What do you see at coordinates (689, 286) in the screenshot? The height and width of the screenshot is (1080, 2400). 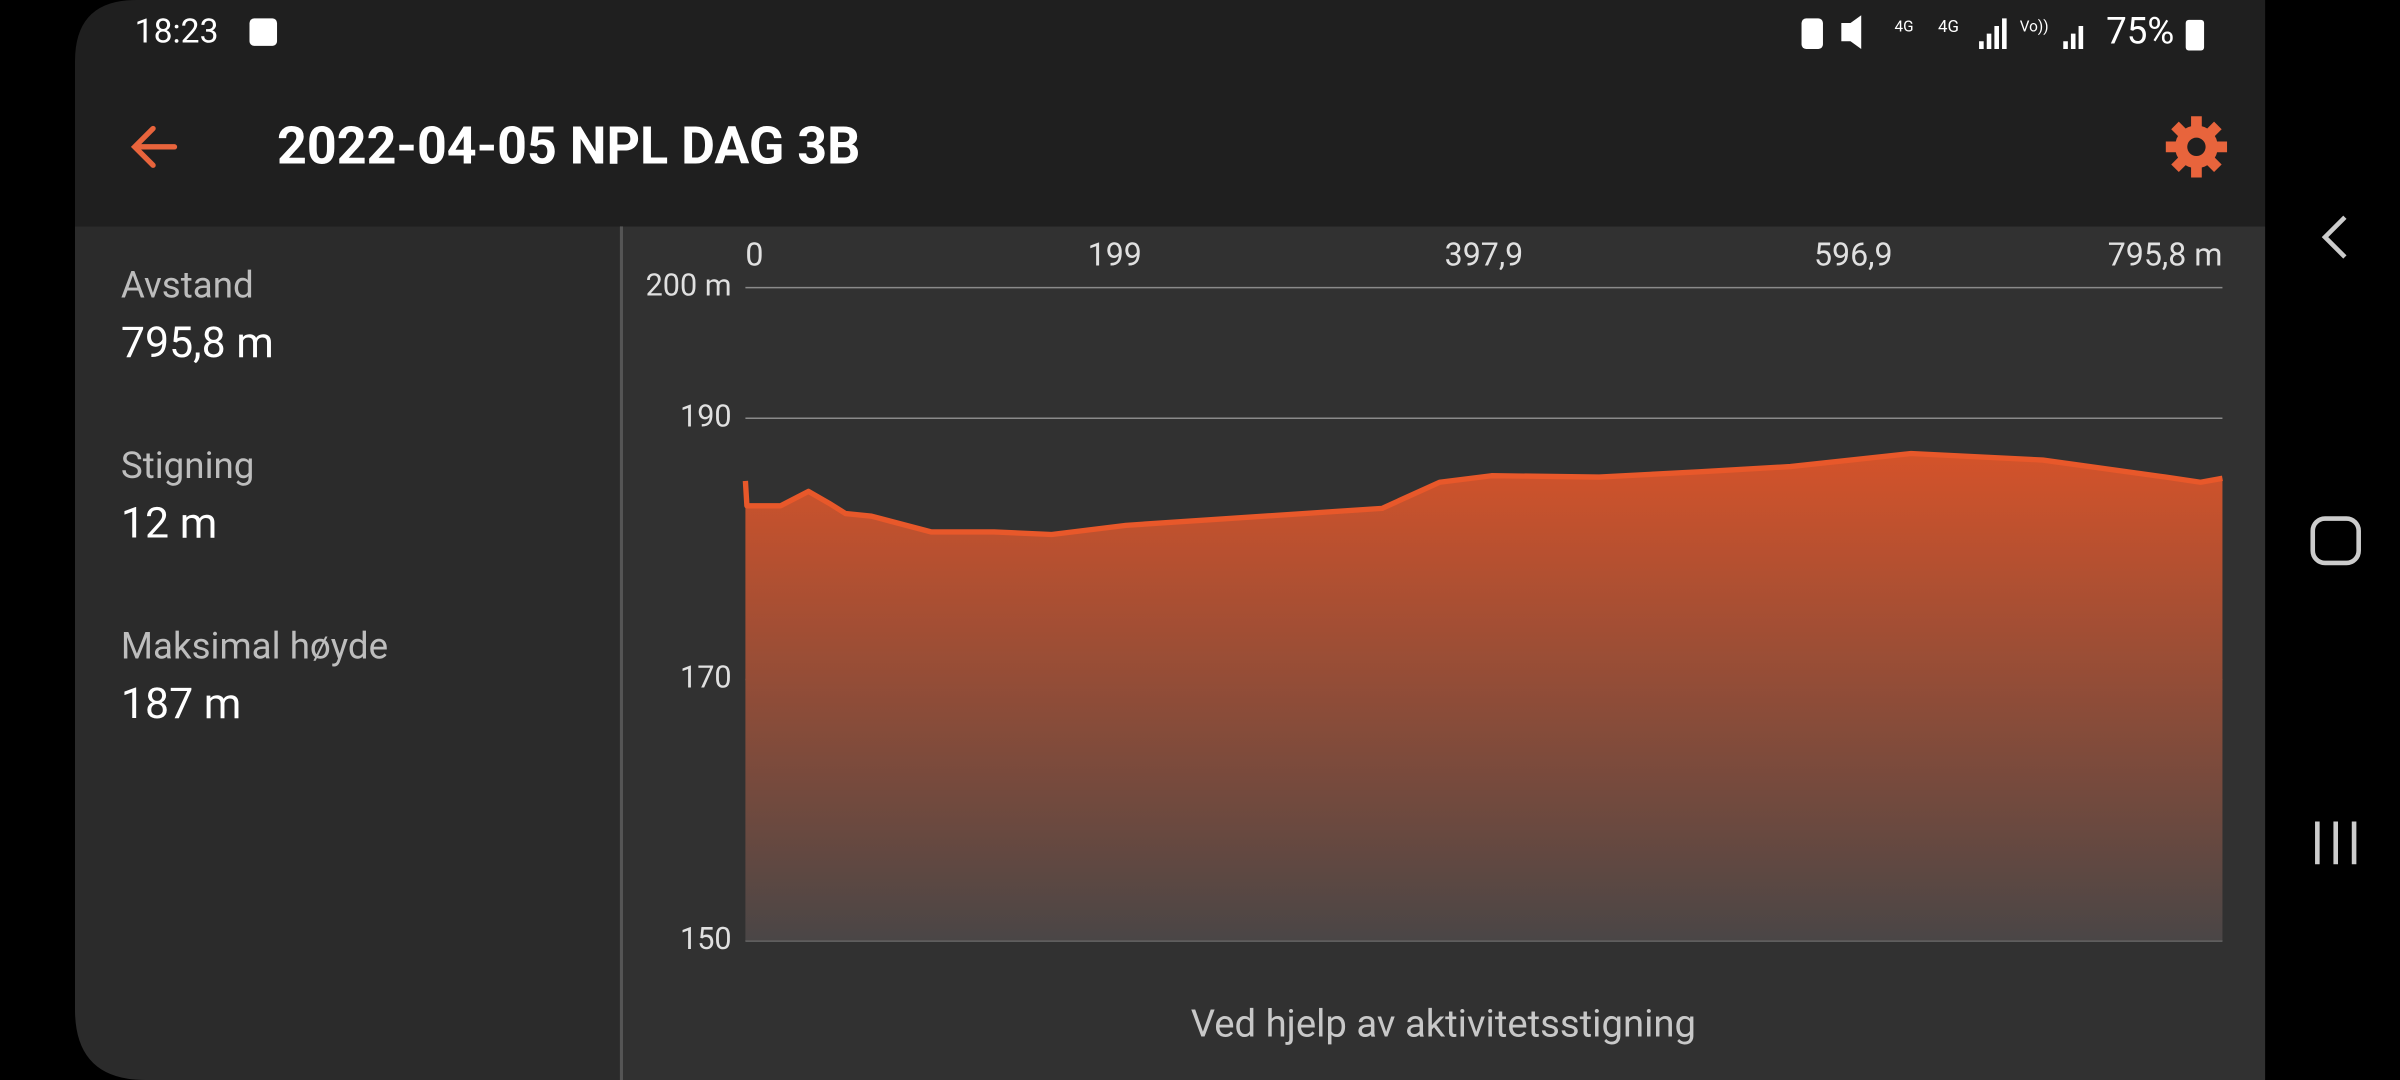 I see `y-tick-label: 200 m` at bounding box center [689, 286].